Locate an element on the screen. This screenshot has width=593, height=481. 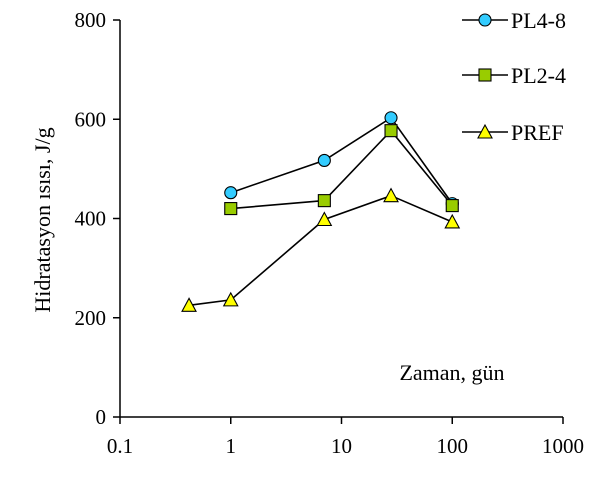
legend-label-pref: PREF is located at coordinates (537, 132).